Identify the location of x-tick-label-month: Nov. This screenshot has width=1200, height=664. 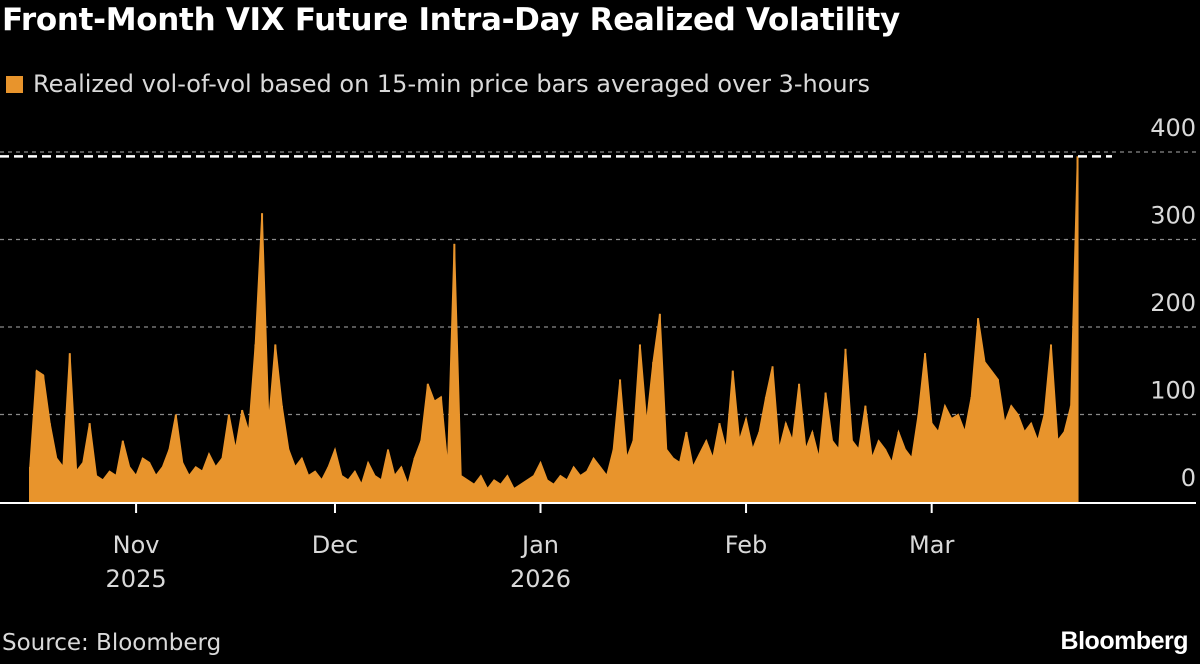
(136, 545).